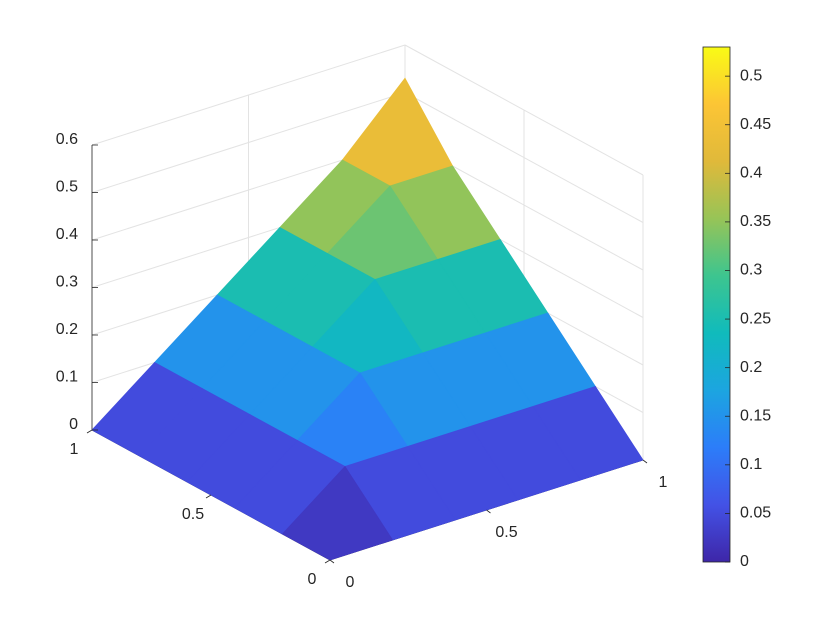 This screenshot has width=840, height=635. Describe the element at coordinates (716, 304) in the screenshot. I see `colorbar-scale` at that location.